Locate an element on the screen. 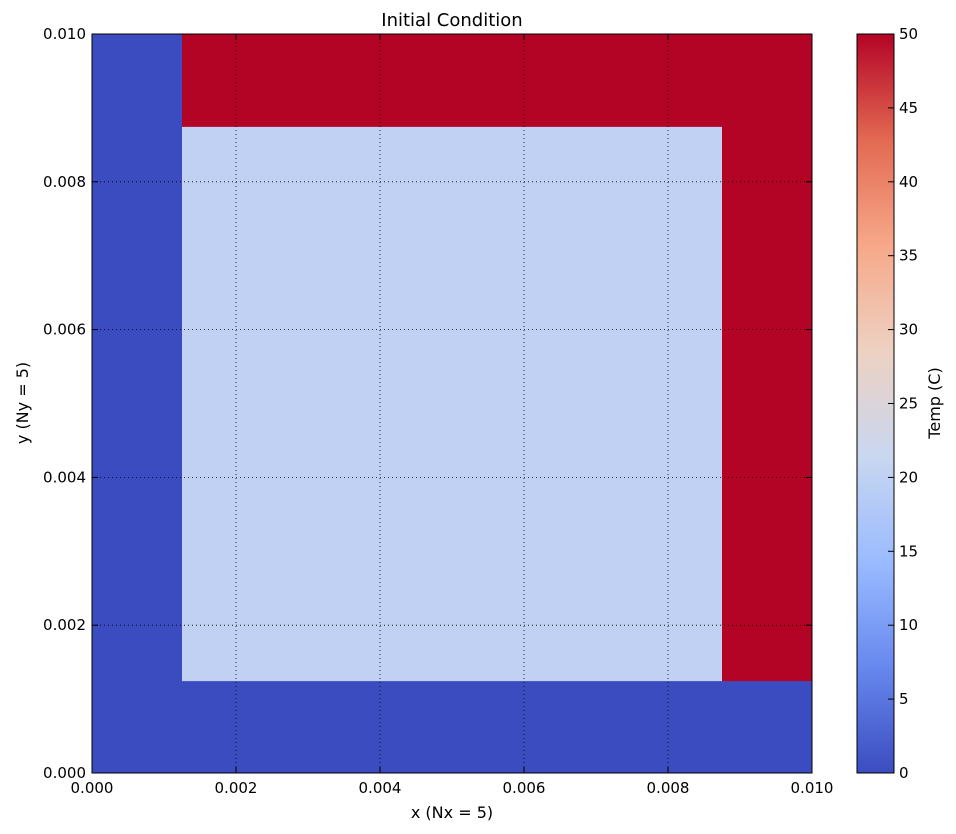  x-tick-label: 0.008 is located at coordinates (668, 788).